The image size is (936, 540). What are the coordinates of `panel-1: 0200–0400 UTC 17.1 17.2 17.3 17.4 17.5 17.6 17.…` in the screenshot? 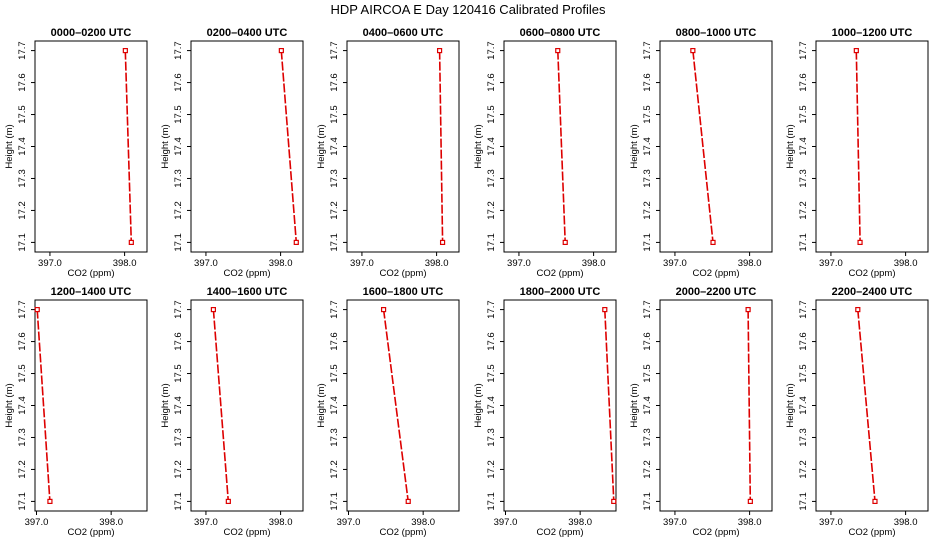 It's located at (232, 153).